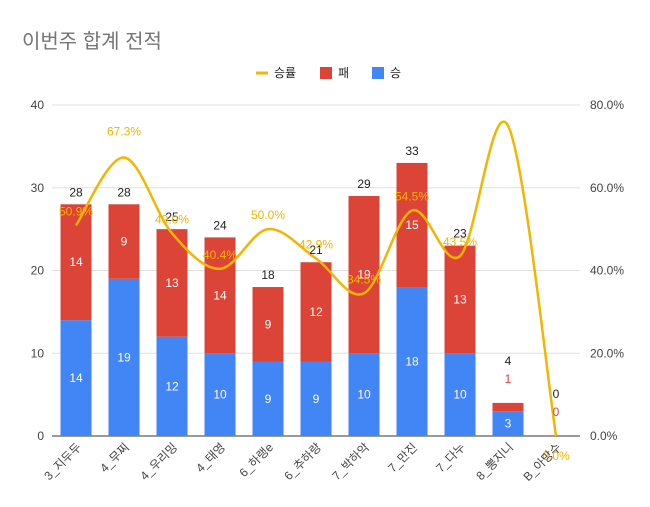 The width and height of the screenshot is (650, 507). Describe the element at coordinates (124, 132) in the screenshot. I see `winrate-label: 67.3%` at that location.